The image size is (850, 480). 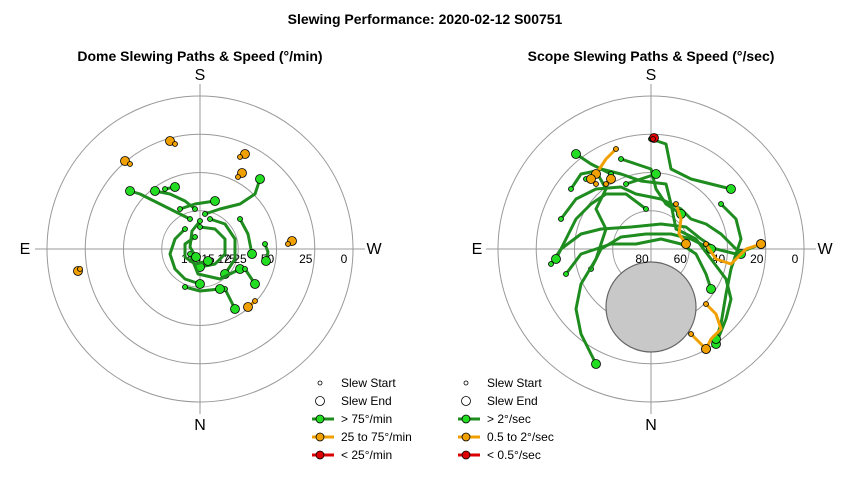 I want to click on dome-radial-ticks: 1007550250151225, so click(x=264, y=259).